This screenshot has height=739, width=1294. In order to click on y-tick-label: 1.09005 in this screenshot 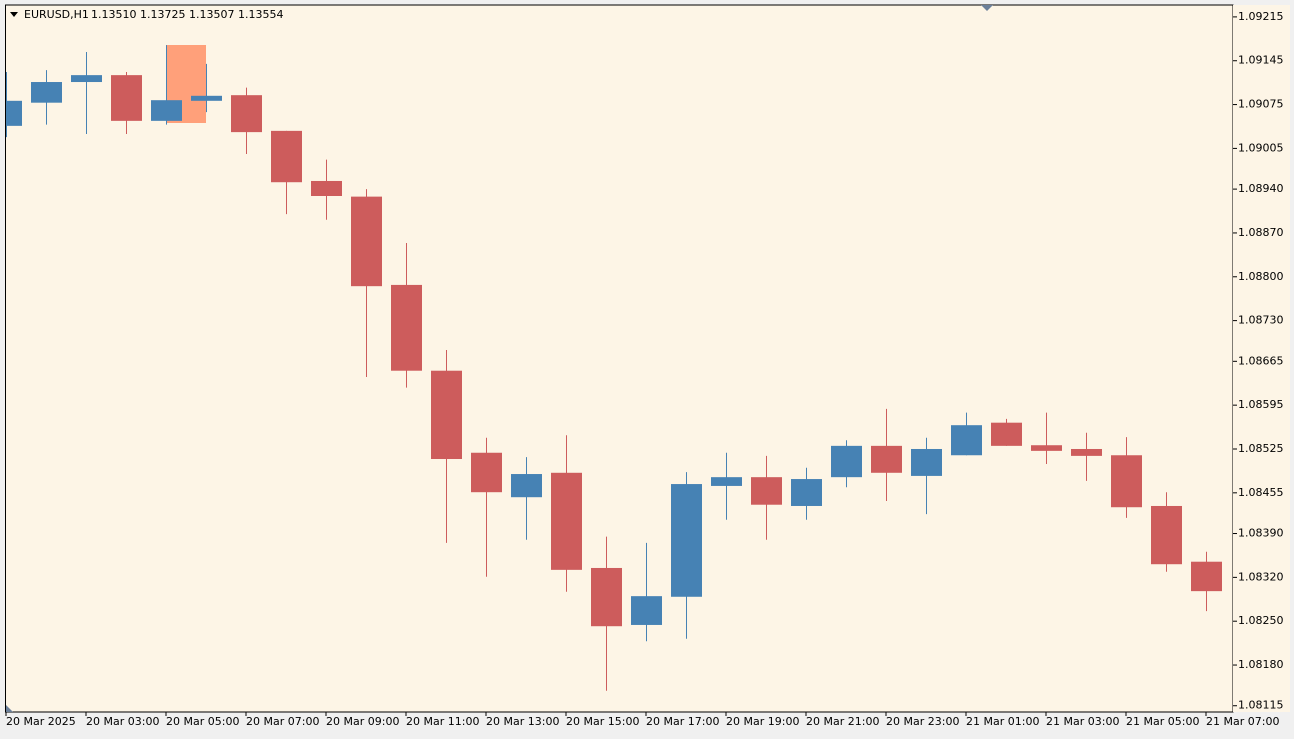, I will do `click(1261, 147)`.